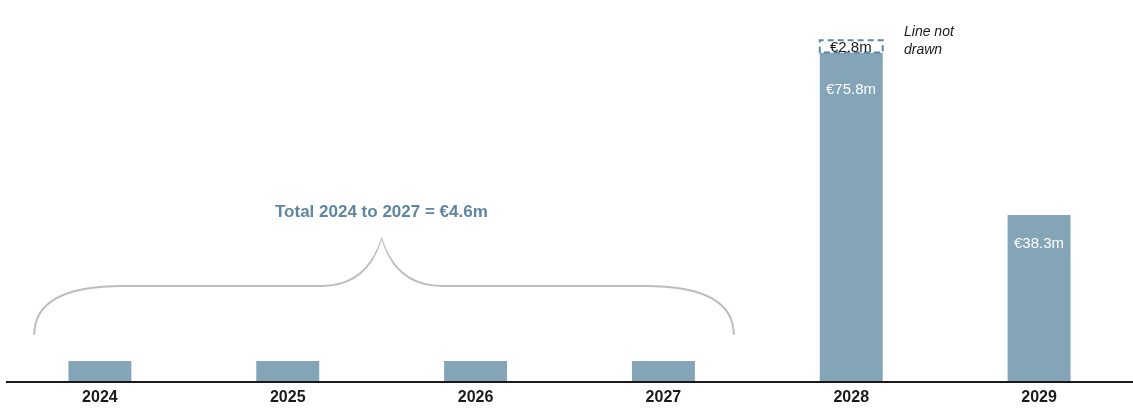 The image size is (1133, 418). I want to click on data-label: €2.8m, so click(851, 46).